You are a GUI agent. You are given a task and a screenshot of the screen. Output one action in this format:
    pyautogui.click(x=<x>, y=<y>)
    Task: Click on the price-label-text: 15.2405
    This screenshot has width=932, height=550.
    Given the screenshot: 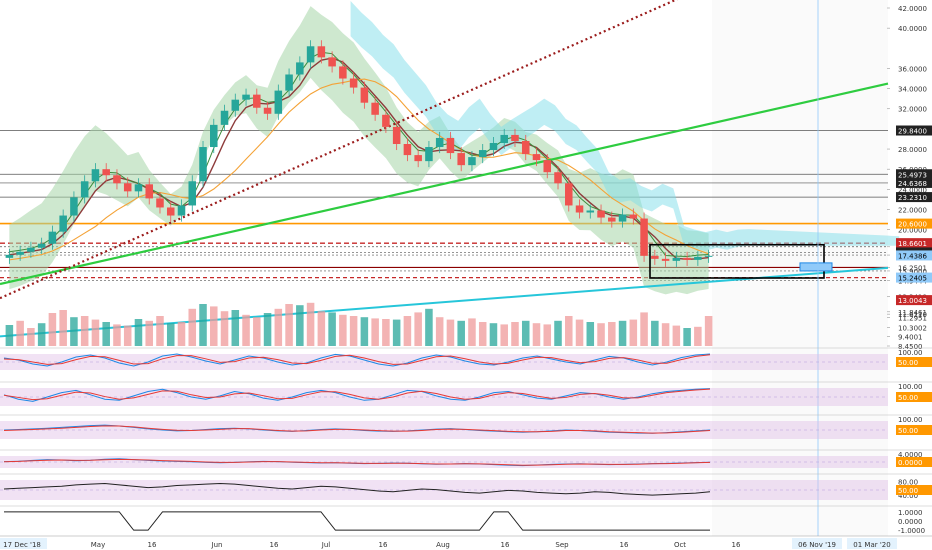 What is the action you would take?
    pyautogui.click(x=912, y=279)
    